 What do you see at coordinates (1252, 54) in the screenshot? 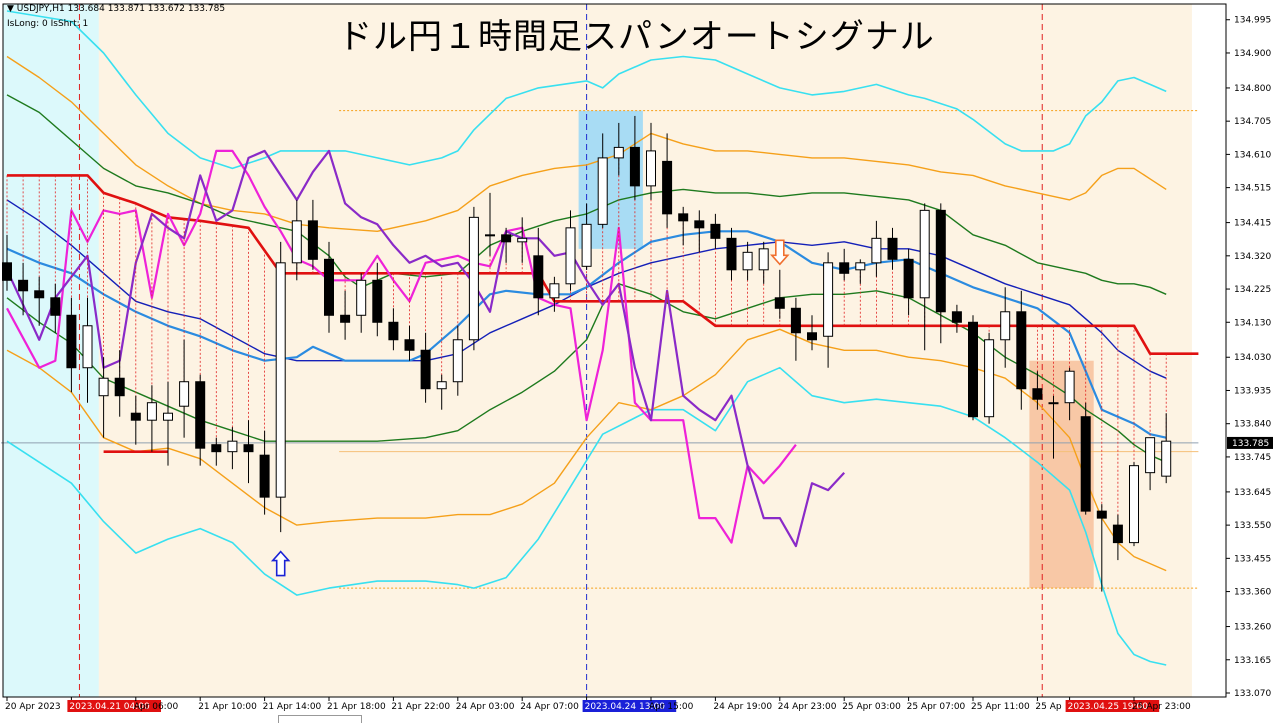
I see `y-tick-label: 134.900` at bounding box center [1252, 54].